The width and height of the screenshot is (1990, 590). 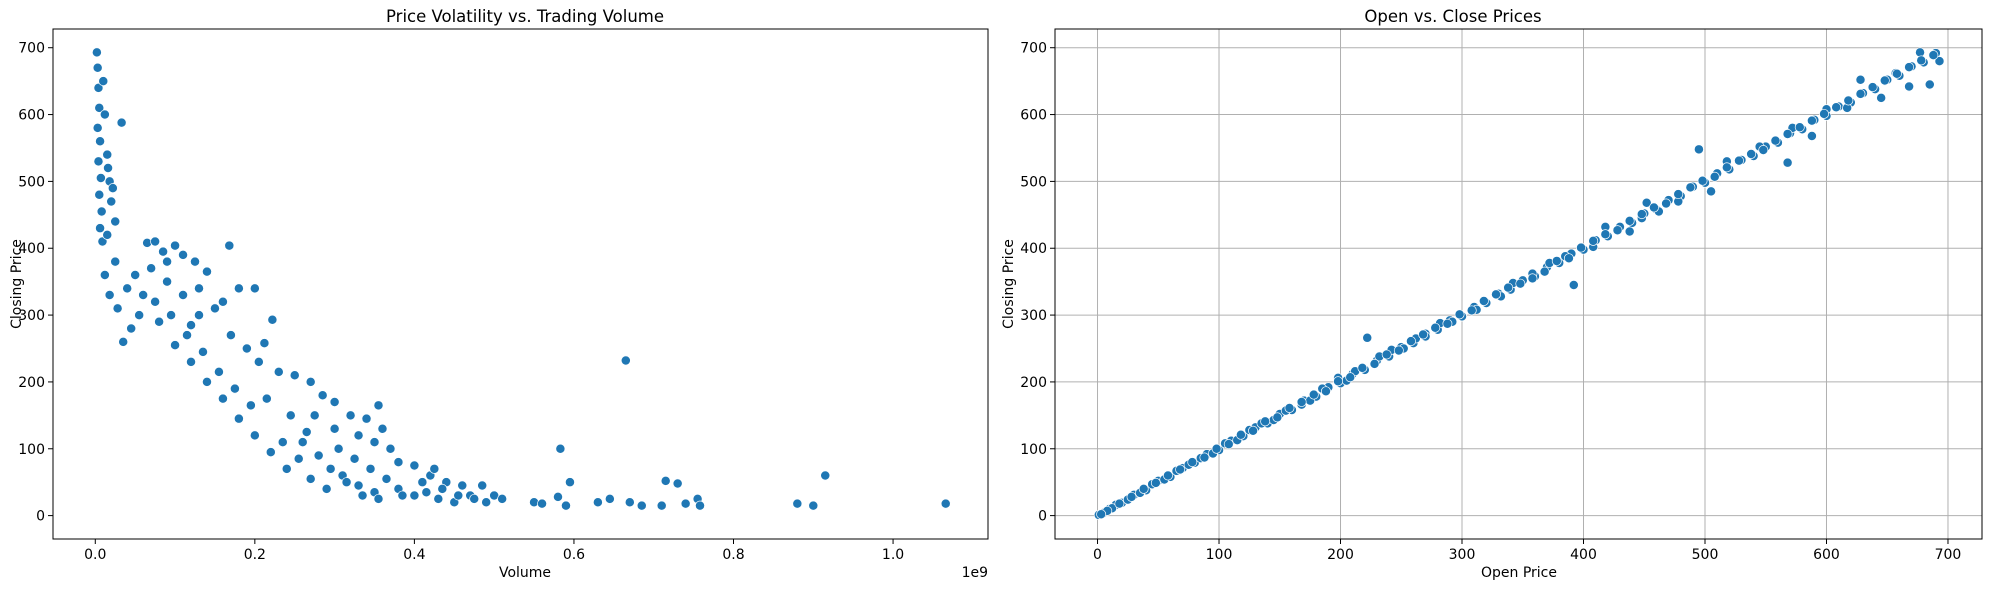 What do you see at coordinates (31, 316) in the screenshot?
I see `y-tick-label: 300` at bounding box center [31, 316].